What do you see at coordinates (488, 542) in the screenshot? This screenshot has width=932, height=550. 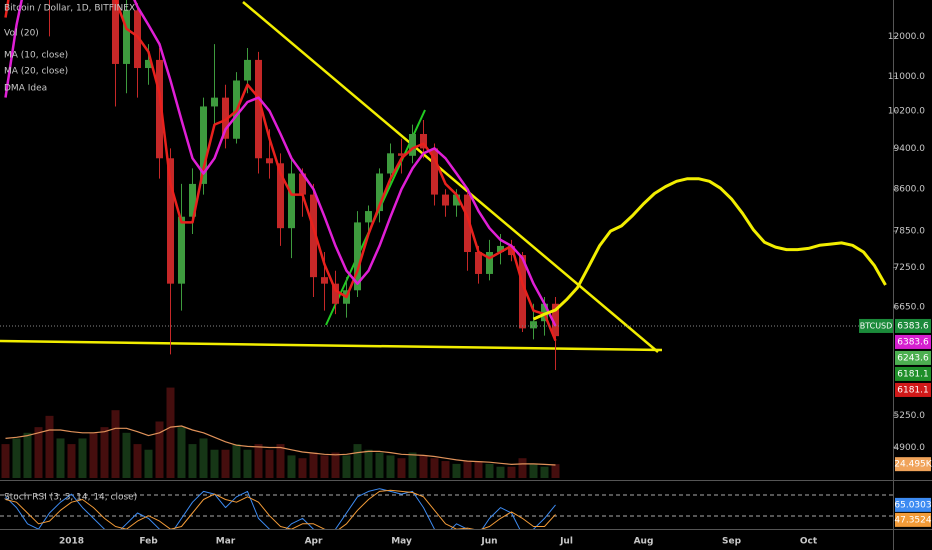 I see `x-tick-label: Jun` at bounding box center [488, 542].